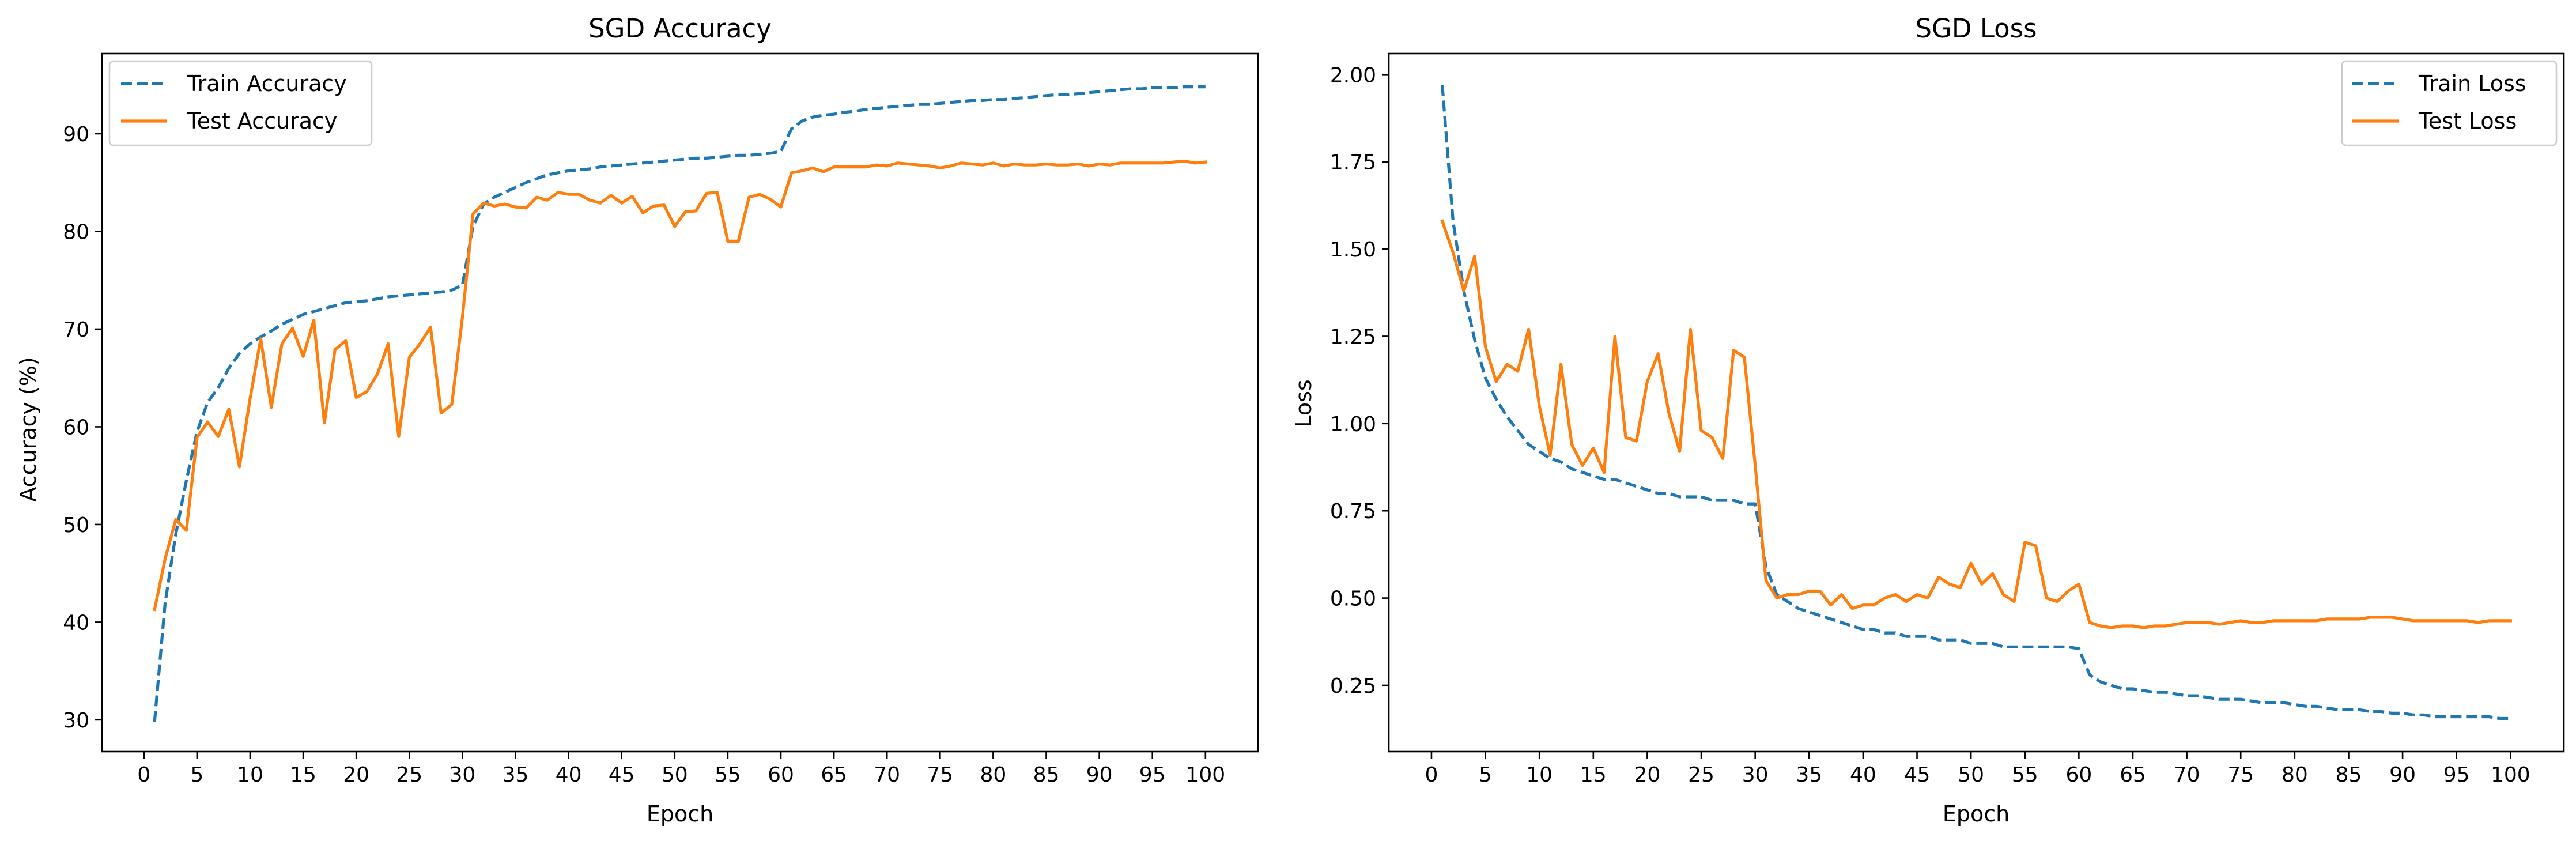 The height and width of the screenshot is (845, 2576). I want to click on accuracy-x-tick-label: 45, so click(622, 775).